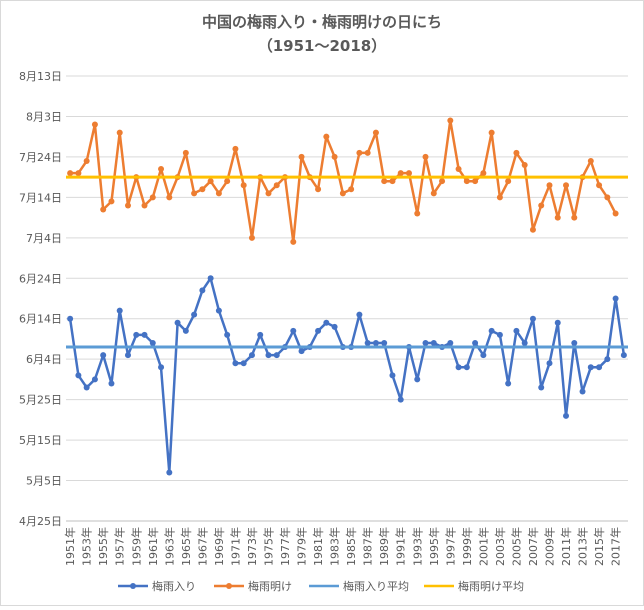  Describe the element at coordinates (351, 546) in the screenshot. I see `x-tick-label: 1985年` at that location.